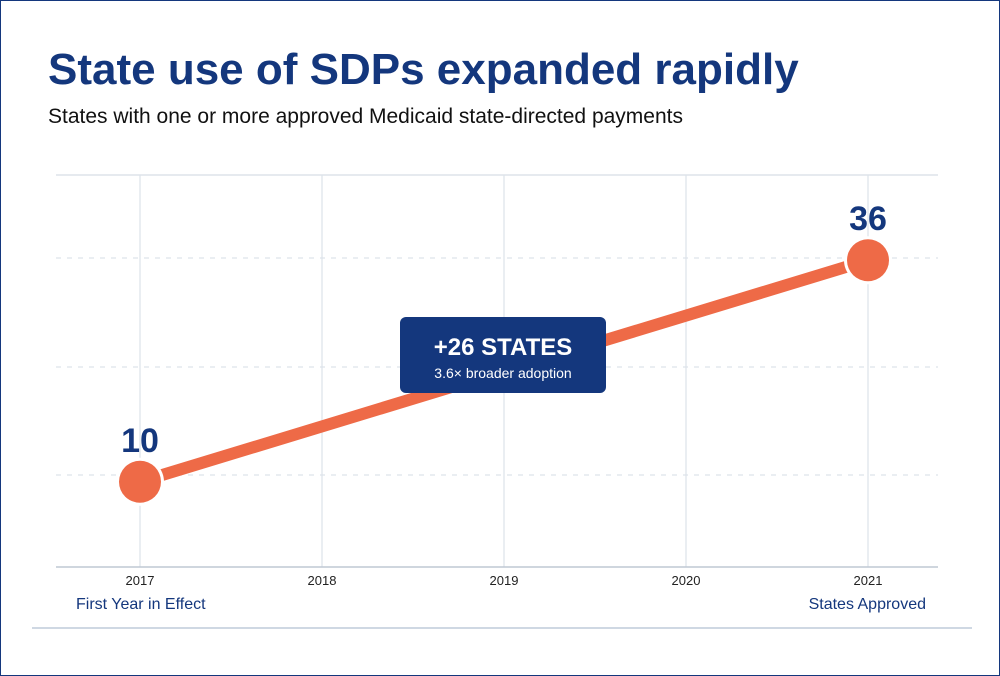 Image resolution: width=1000 pixels, height=676 pixels. Describe the element at coordinates (140, 580) in the screenshot. I see `x-tick-label: 2017` at that location.